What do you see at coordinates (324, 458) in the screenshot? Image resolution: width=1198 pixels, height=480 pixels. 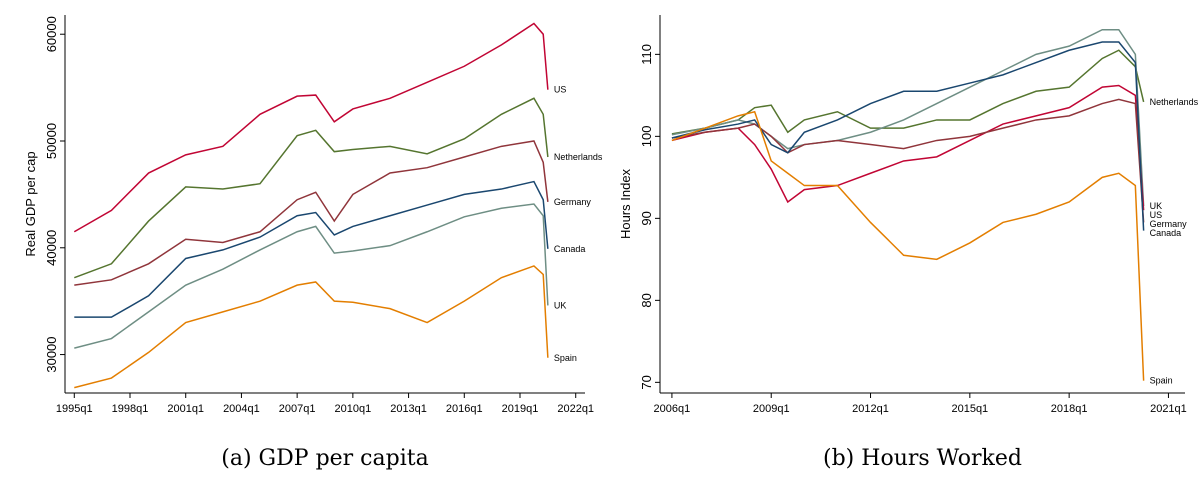 I see `caption: (a) GDP per capita` at bounding box center [324, 458].